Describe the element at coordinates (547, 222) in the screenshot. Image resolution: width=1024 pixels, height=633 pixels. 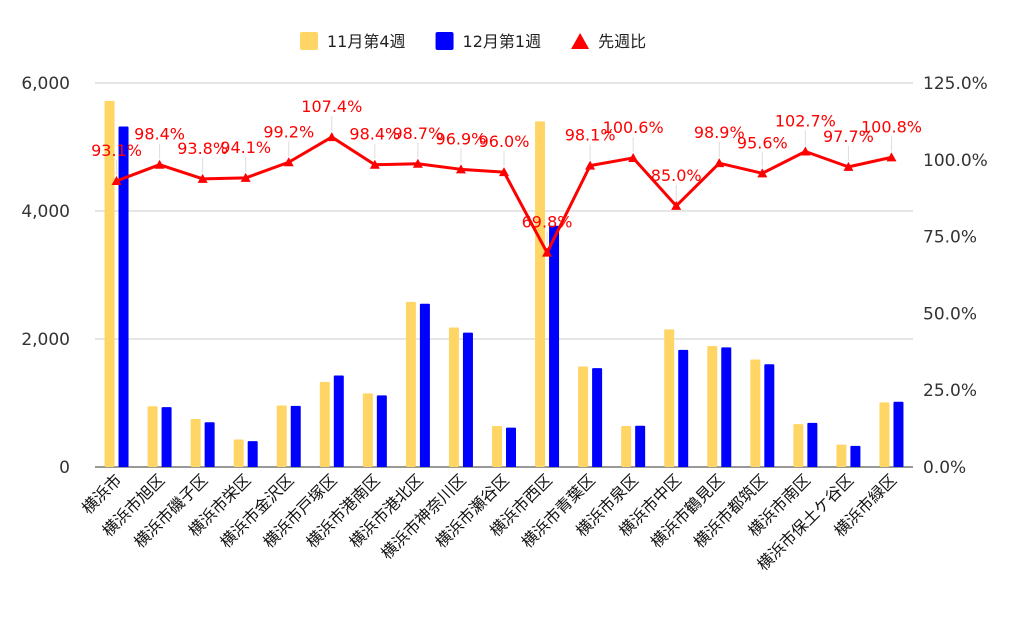
I see `ratio-data-label: 69.8%` at that location.